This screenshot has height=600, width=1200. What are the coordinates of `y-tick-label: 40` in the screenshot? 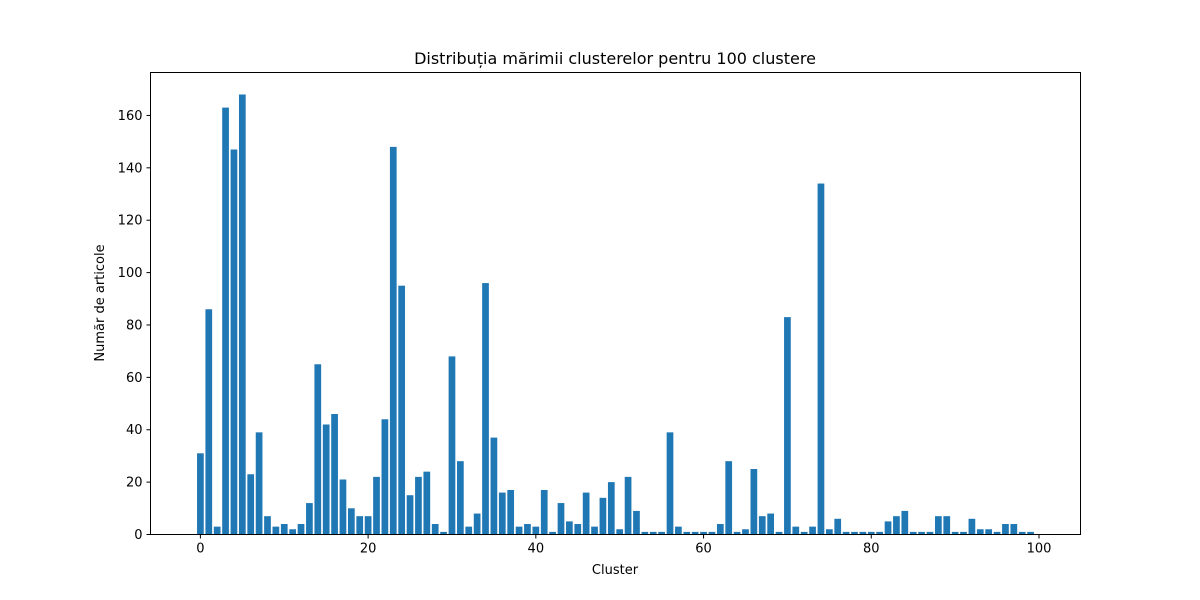 It's located at (134, 430).